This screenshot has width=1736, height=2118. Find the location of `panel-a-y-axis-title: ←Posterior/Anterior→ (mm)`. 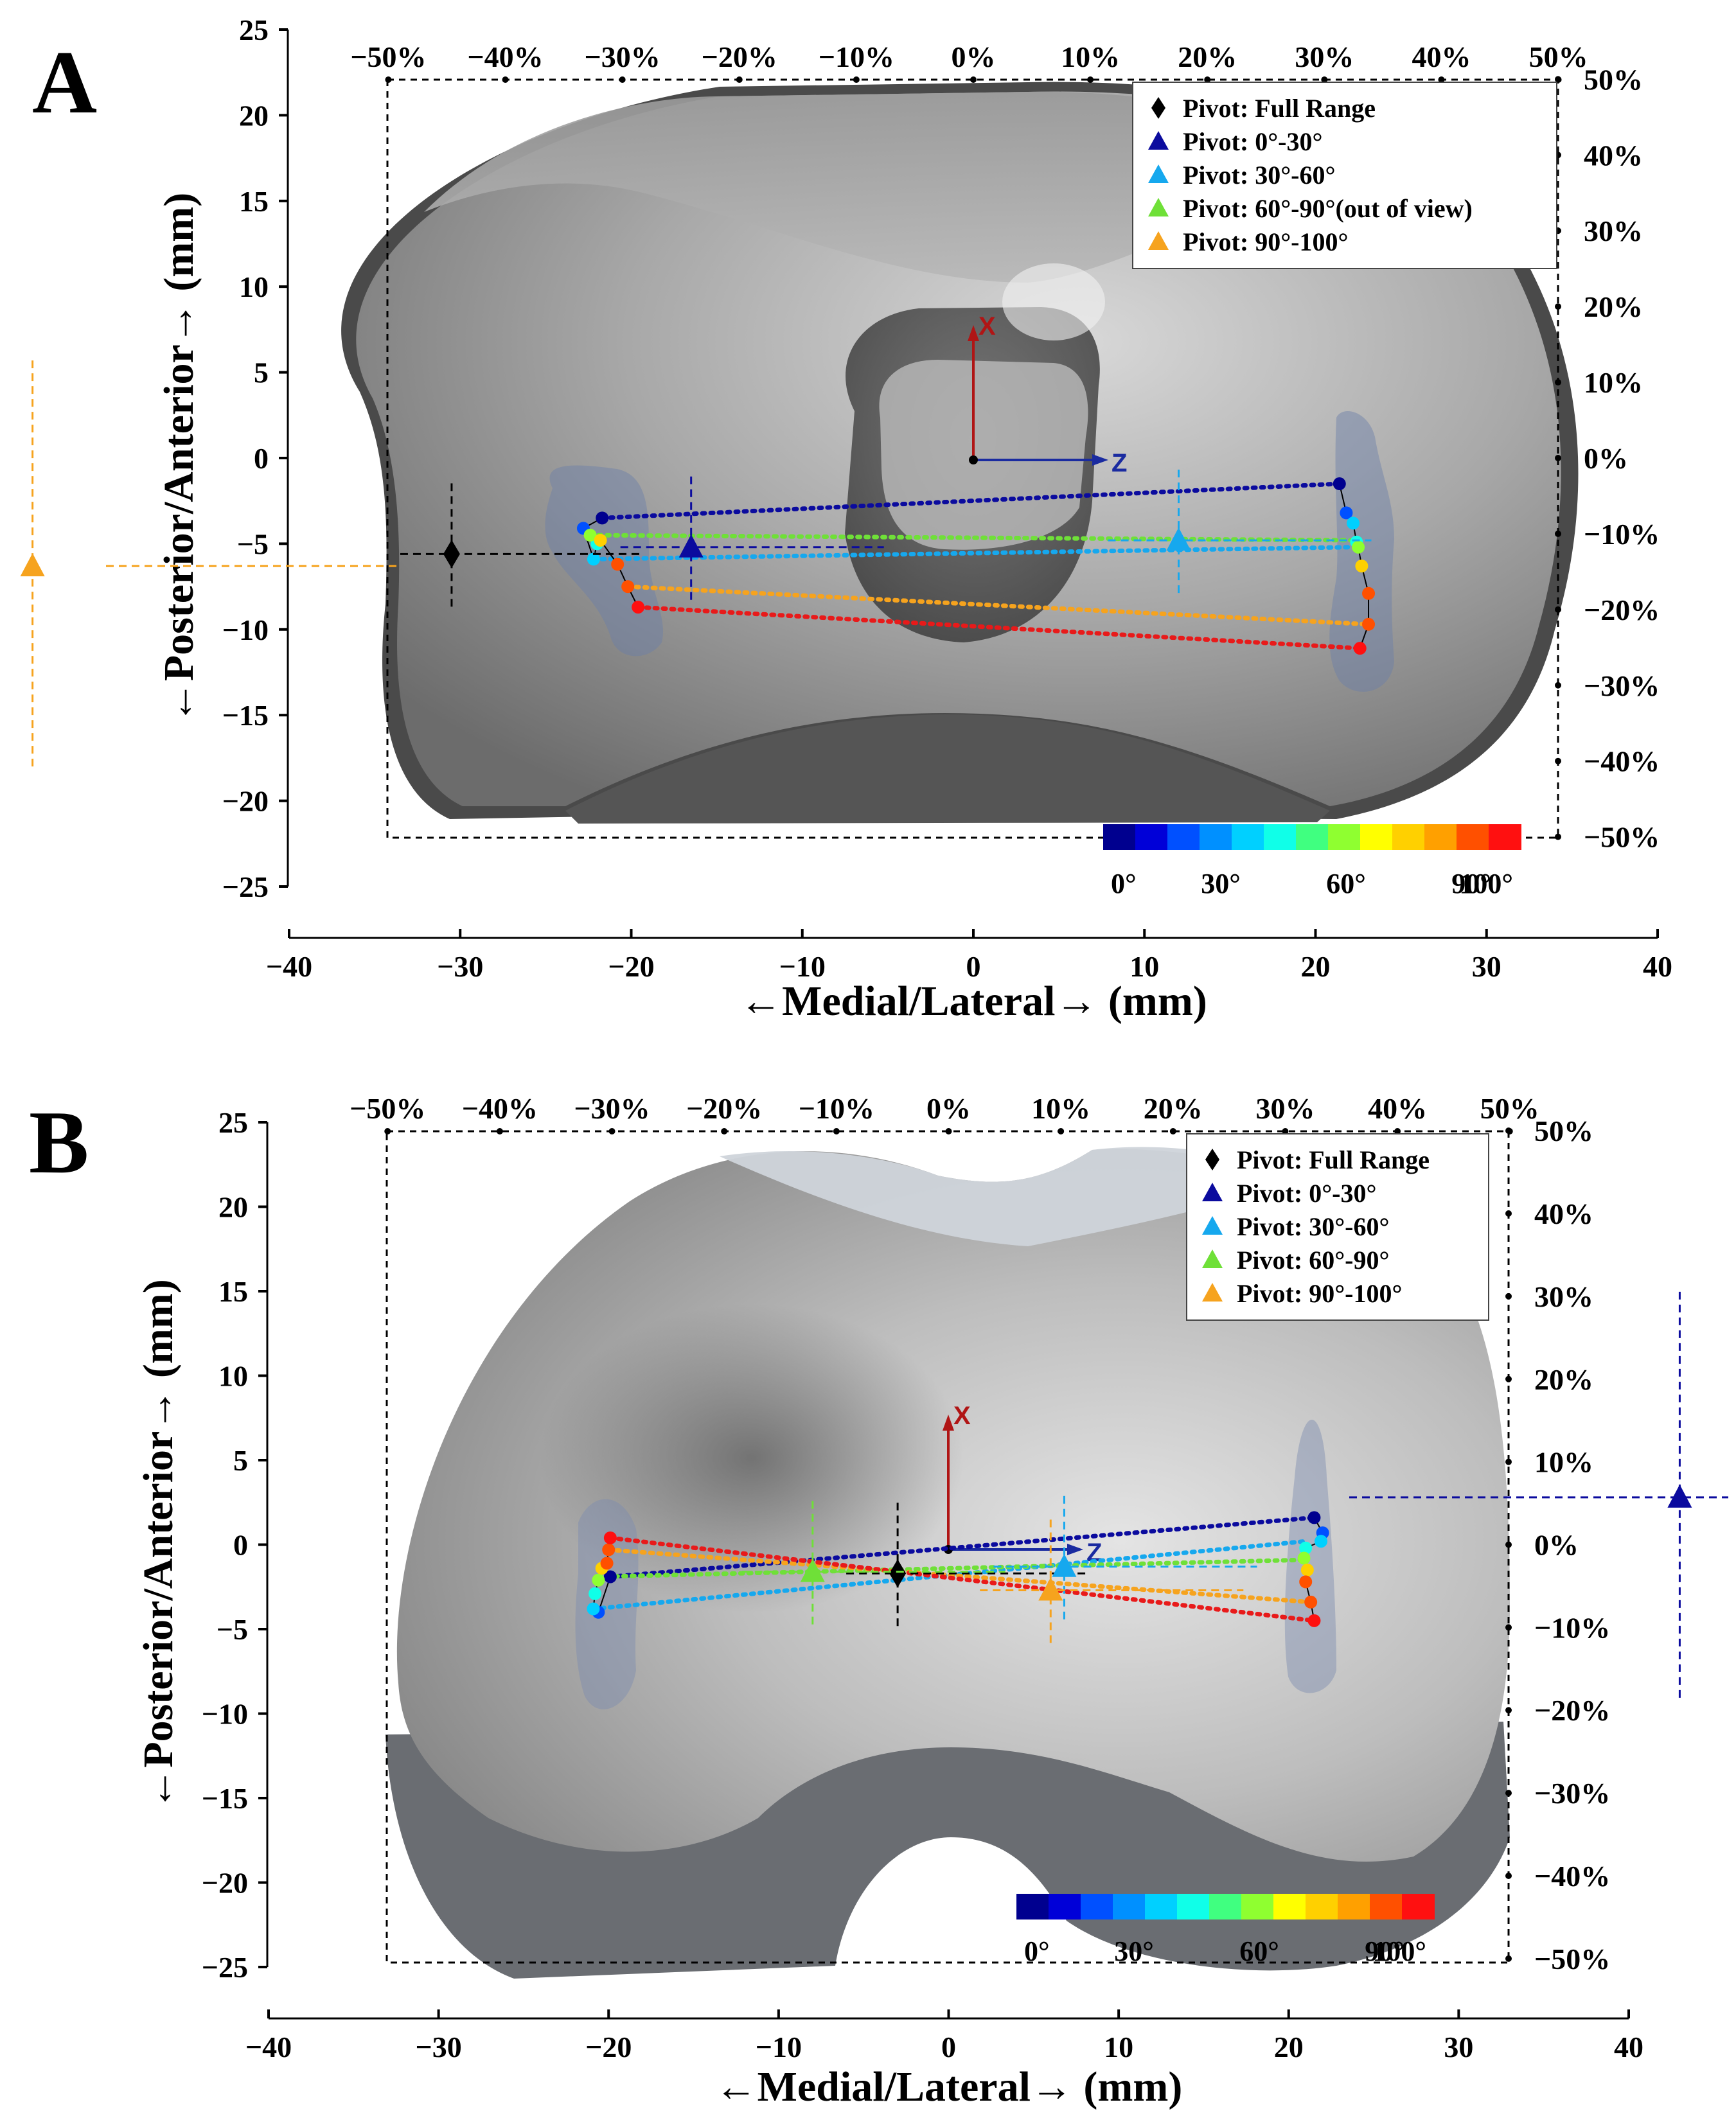

panel-a-y-axis-title: ←Posterior/Anterior→ (mm) is located at coordinates (178, 458).